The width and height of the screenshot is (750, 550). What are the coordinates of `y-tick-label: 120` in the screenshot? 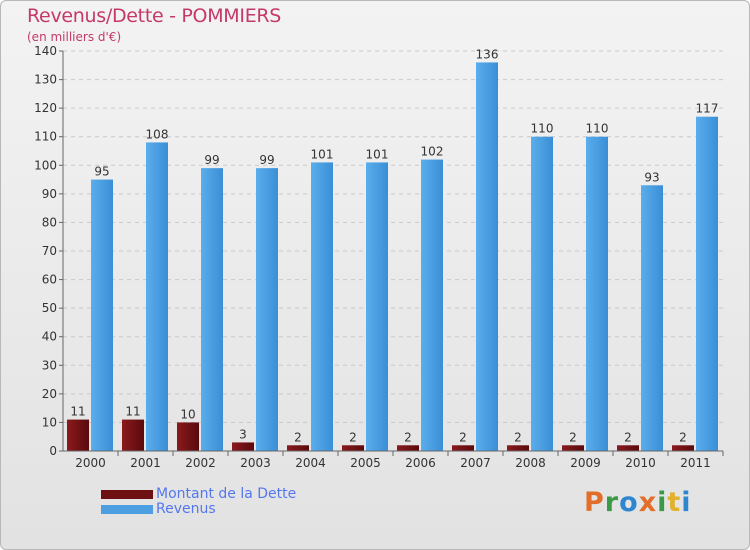 It's located at (45, 108).